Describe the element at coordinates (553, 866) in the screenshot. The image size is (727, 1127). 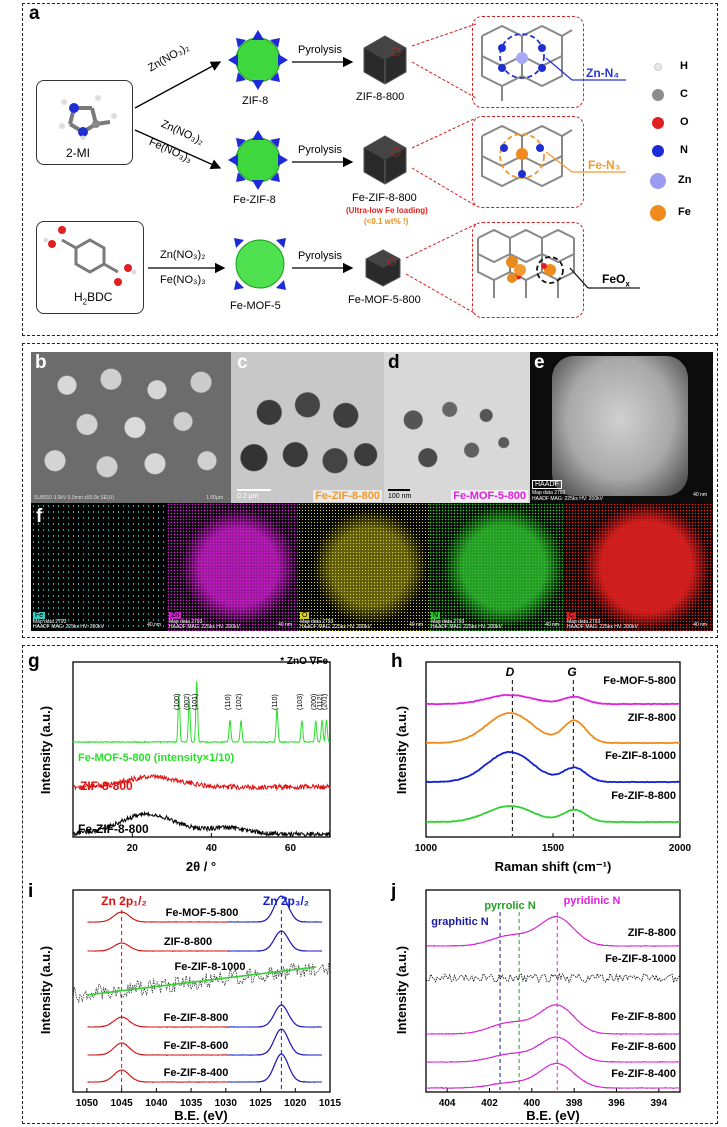
I see `chart-h-xlabel: Raman shift (cm⁻¹)` at that location.